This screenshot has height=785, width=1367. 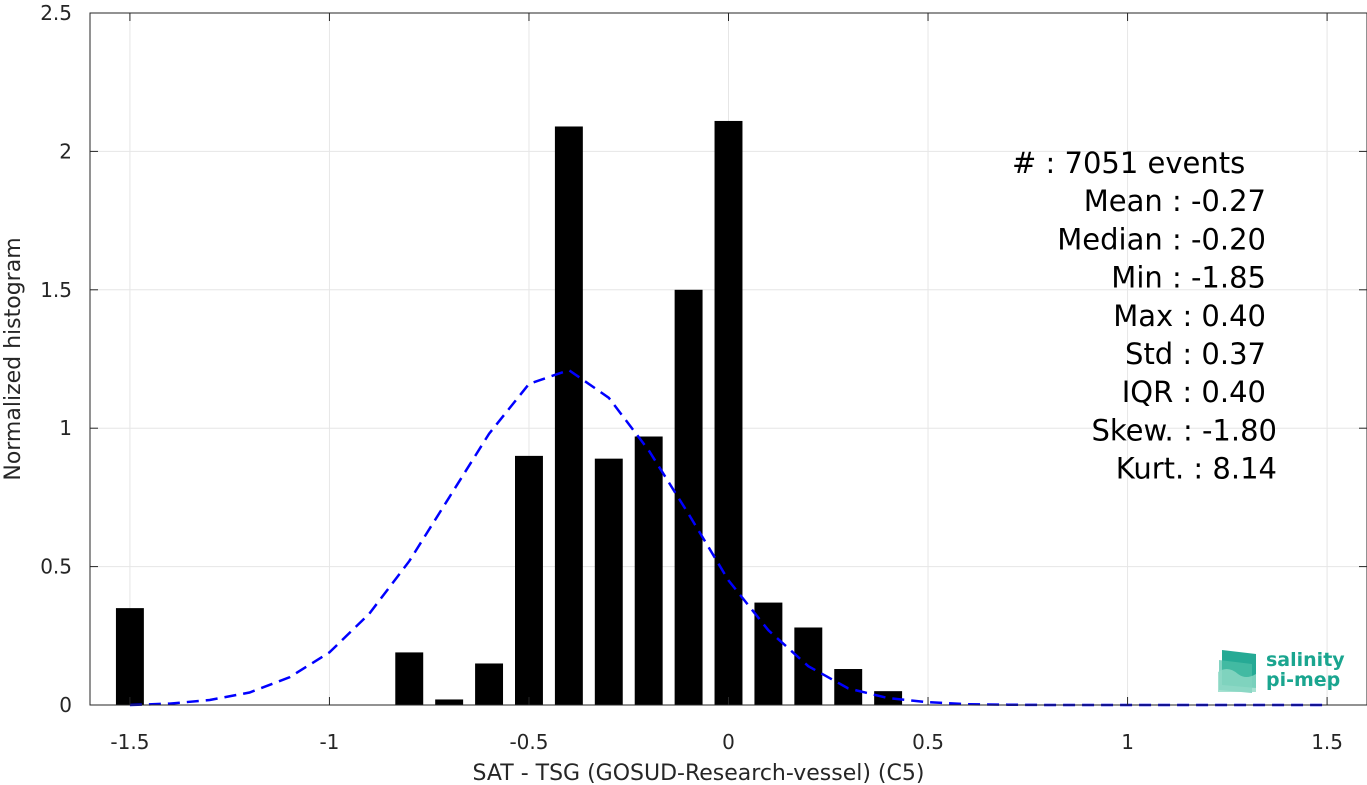 What do you see at coordinates (65, 428) in the screenshot?
I see `y-tick-label-2: 1` at bounding box center [65, 428].